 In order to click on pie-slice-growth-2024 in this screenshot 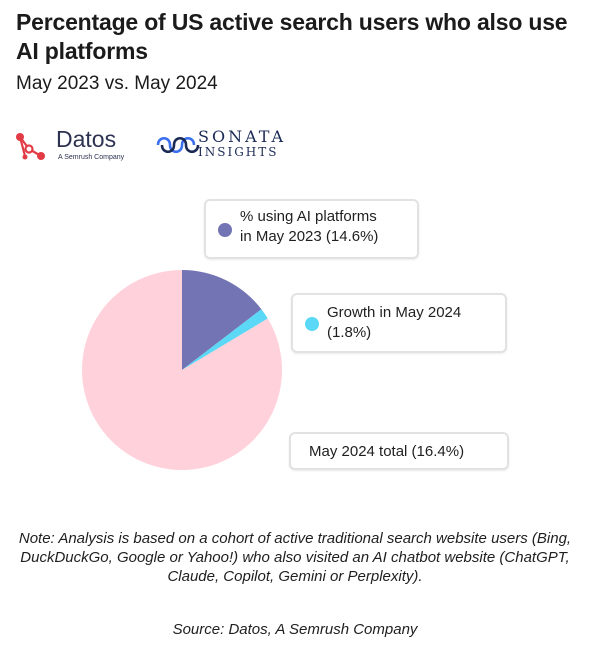, I will do `click(225, 339)`.